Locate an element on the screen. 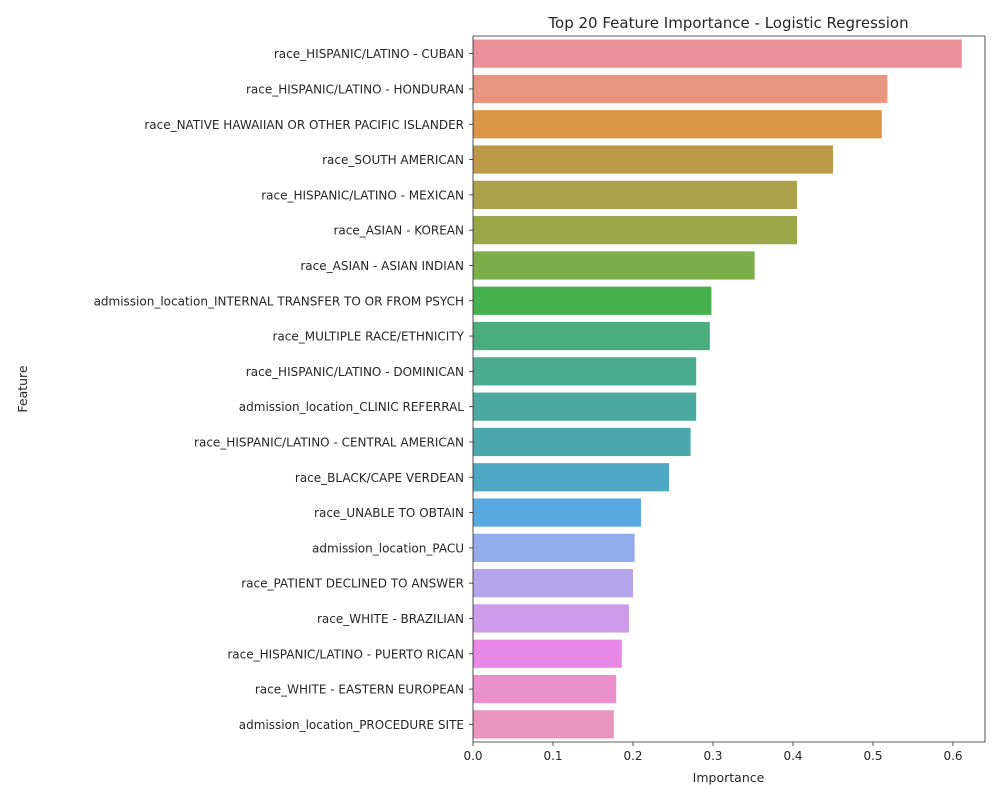  y-tick-label: race_HISPANIC/LATINO - CUBAN is located at coordinates (369, 54).